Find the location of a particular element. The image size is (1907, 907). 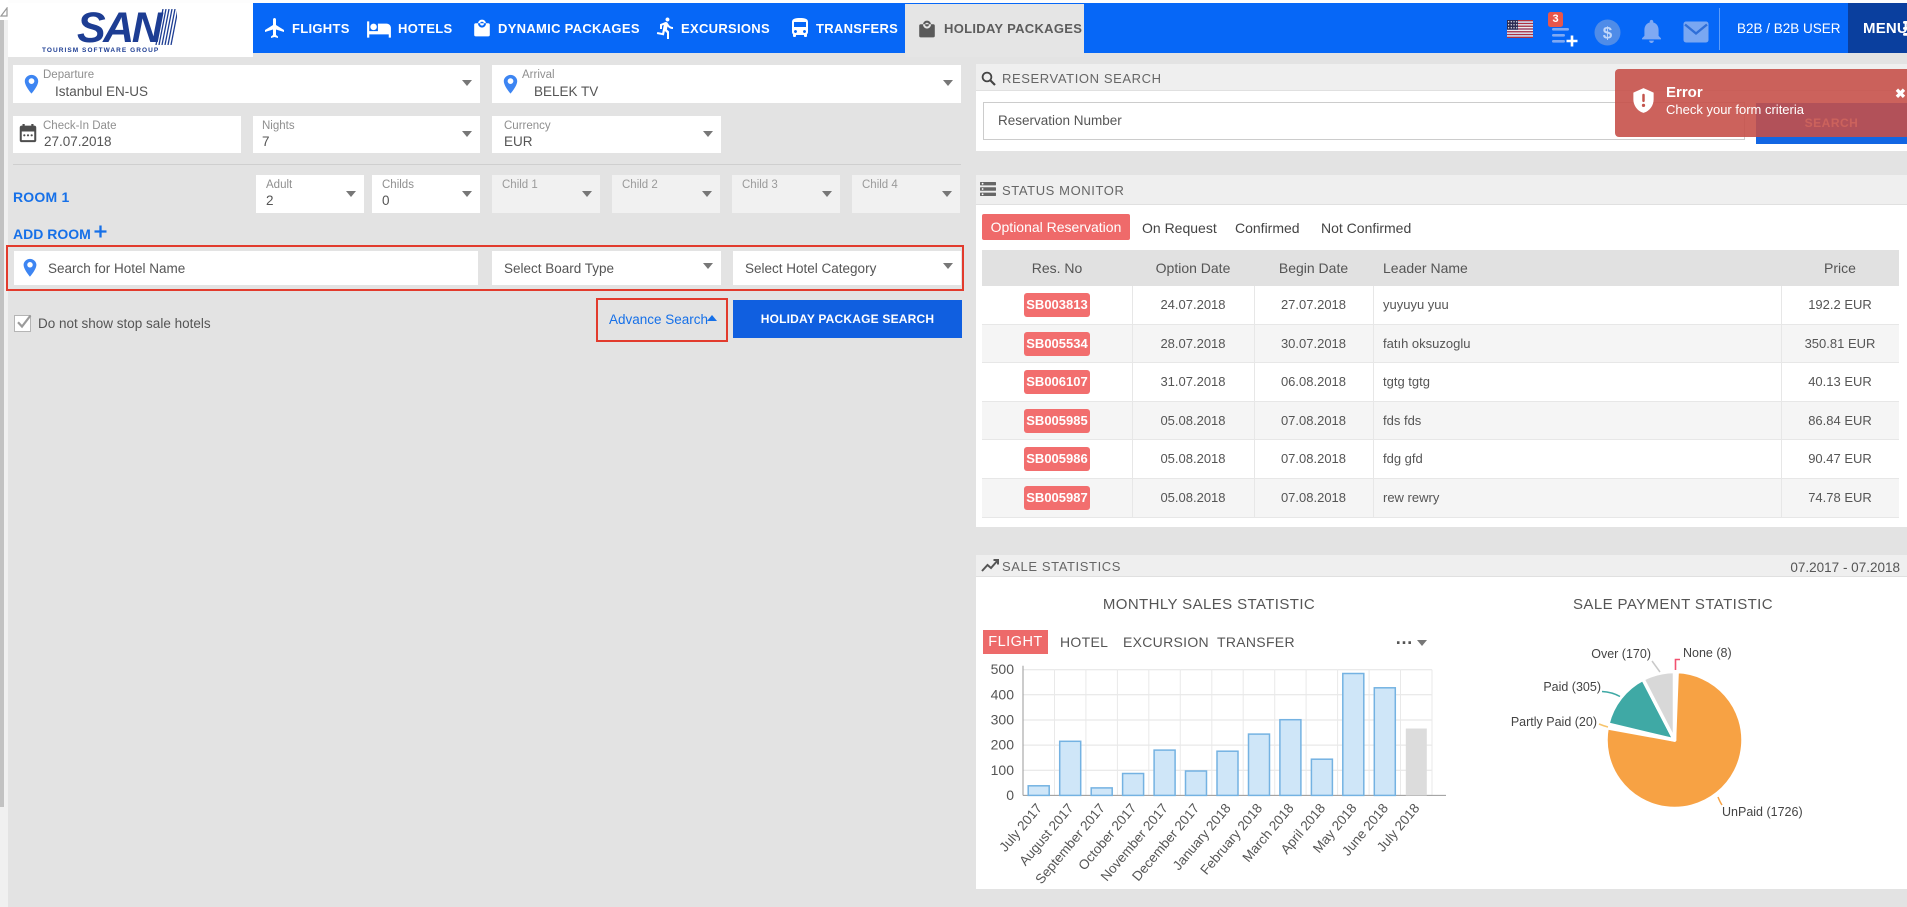

svg-text: 200 is located at coordinates (1003, 745).